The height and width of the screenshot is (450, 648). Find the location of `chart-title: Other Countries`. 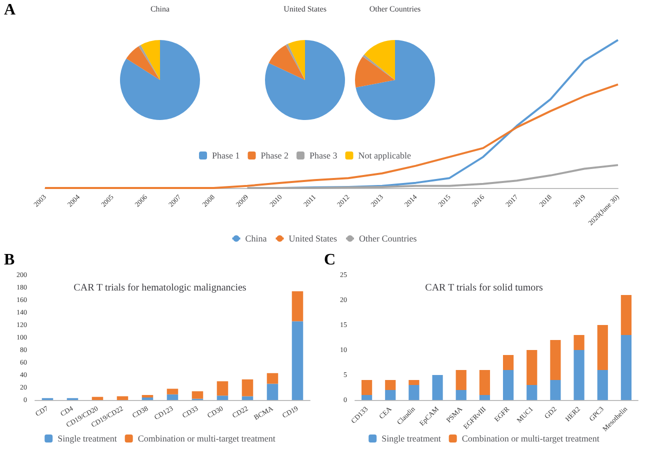

chart-title: Other Countries is located at coordinates (395, 9).